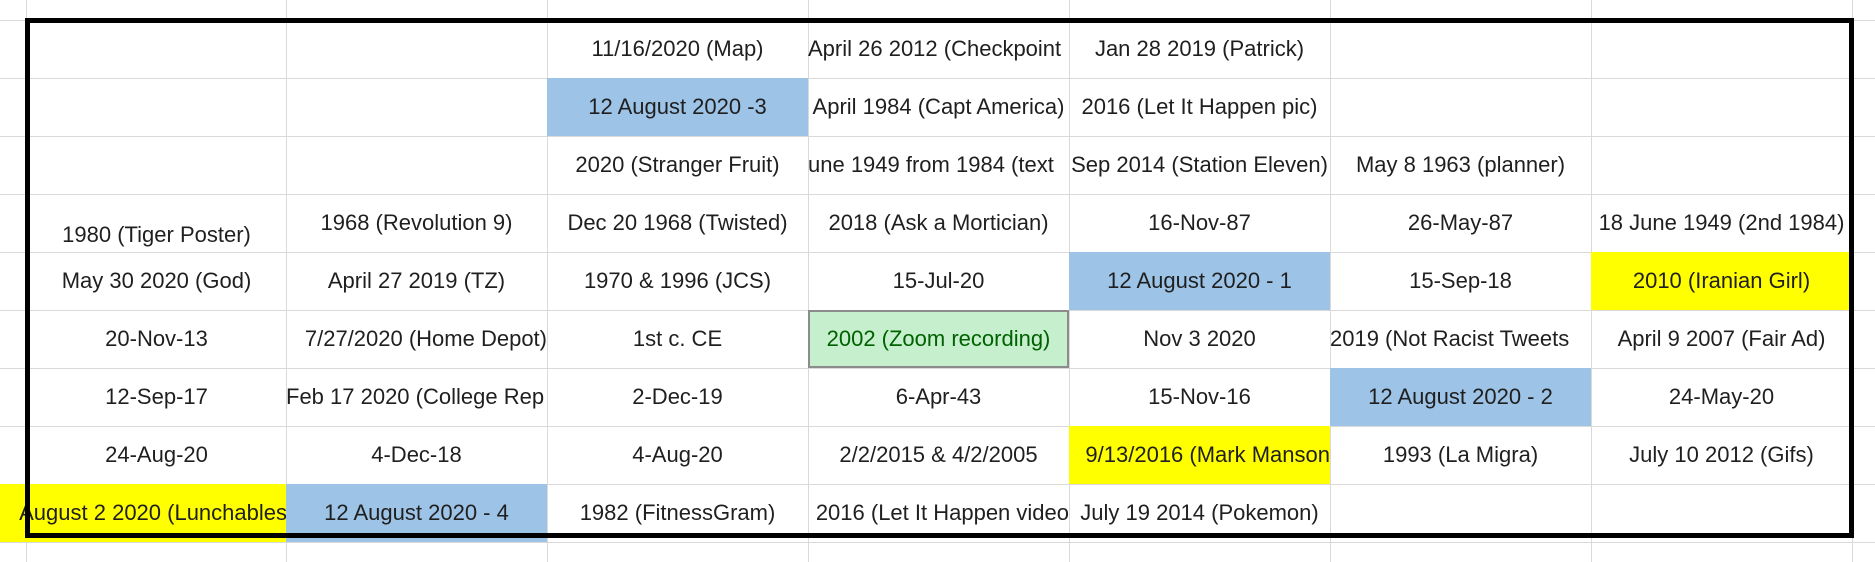 Image resolution: width=1875 pixels, height=562 pixels. What do you see at coordinates (156, 396) in the screenshot?
I see `cell: 12-Sep-17` at bounding box center [156, 396].